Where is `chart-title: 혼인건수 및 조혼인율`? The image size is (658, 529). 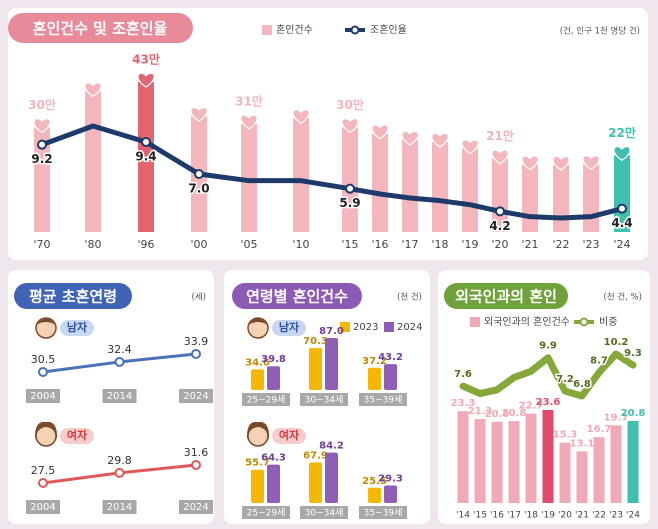 chart-title: 혼인건수 및 조혼인율 is located at coordinates (100, 29).